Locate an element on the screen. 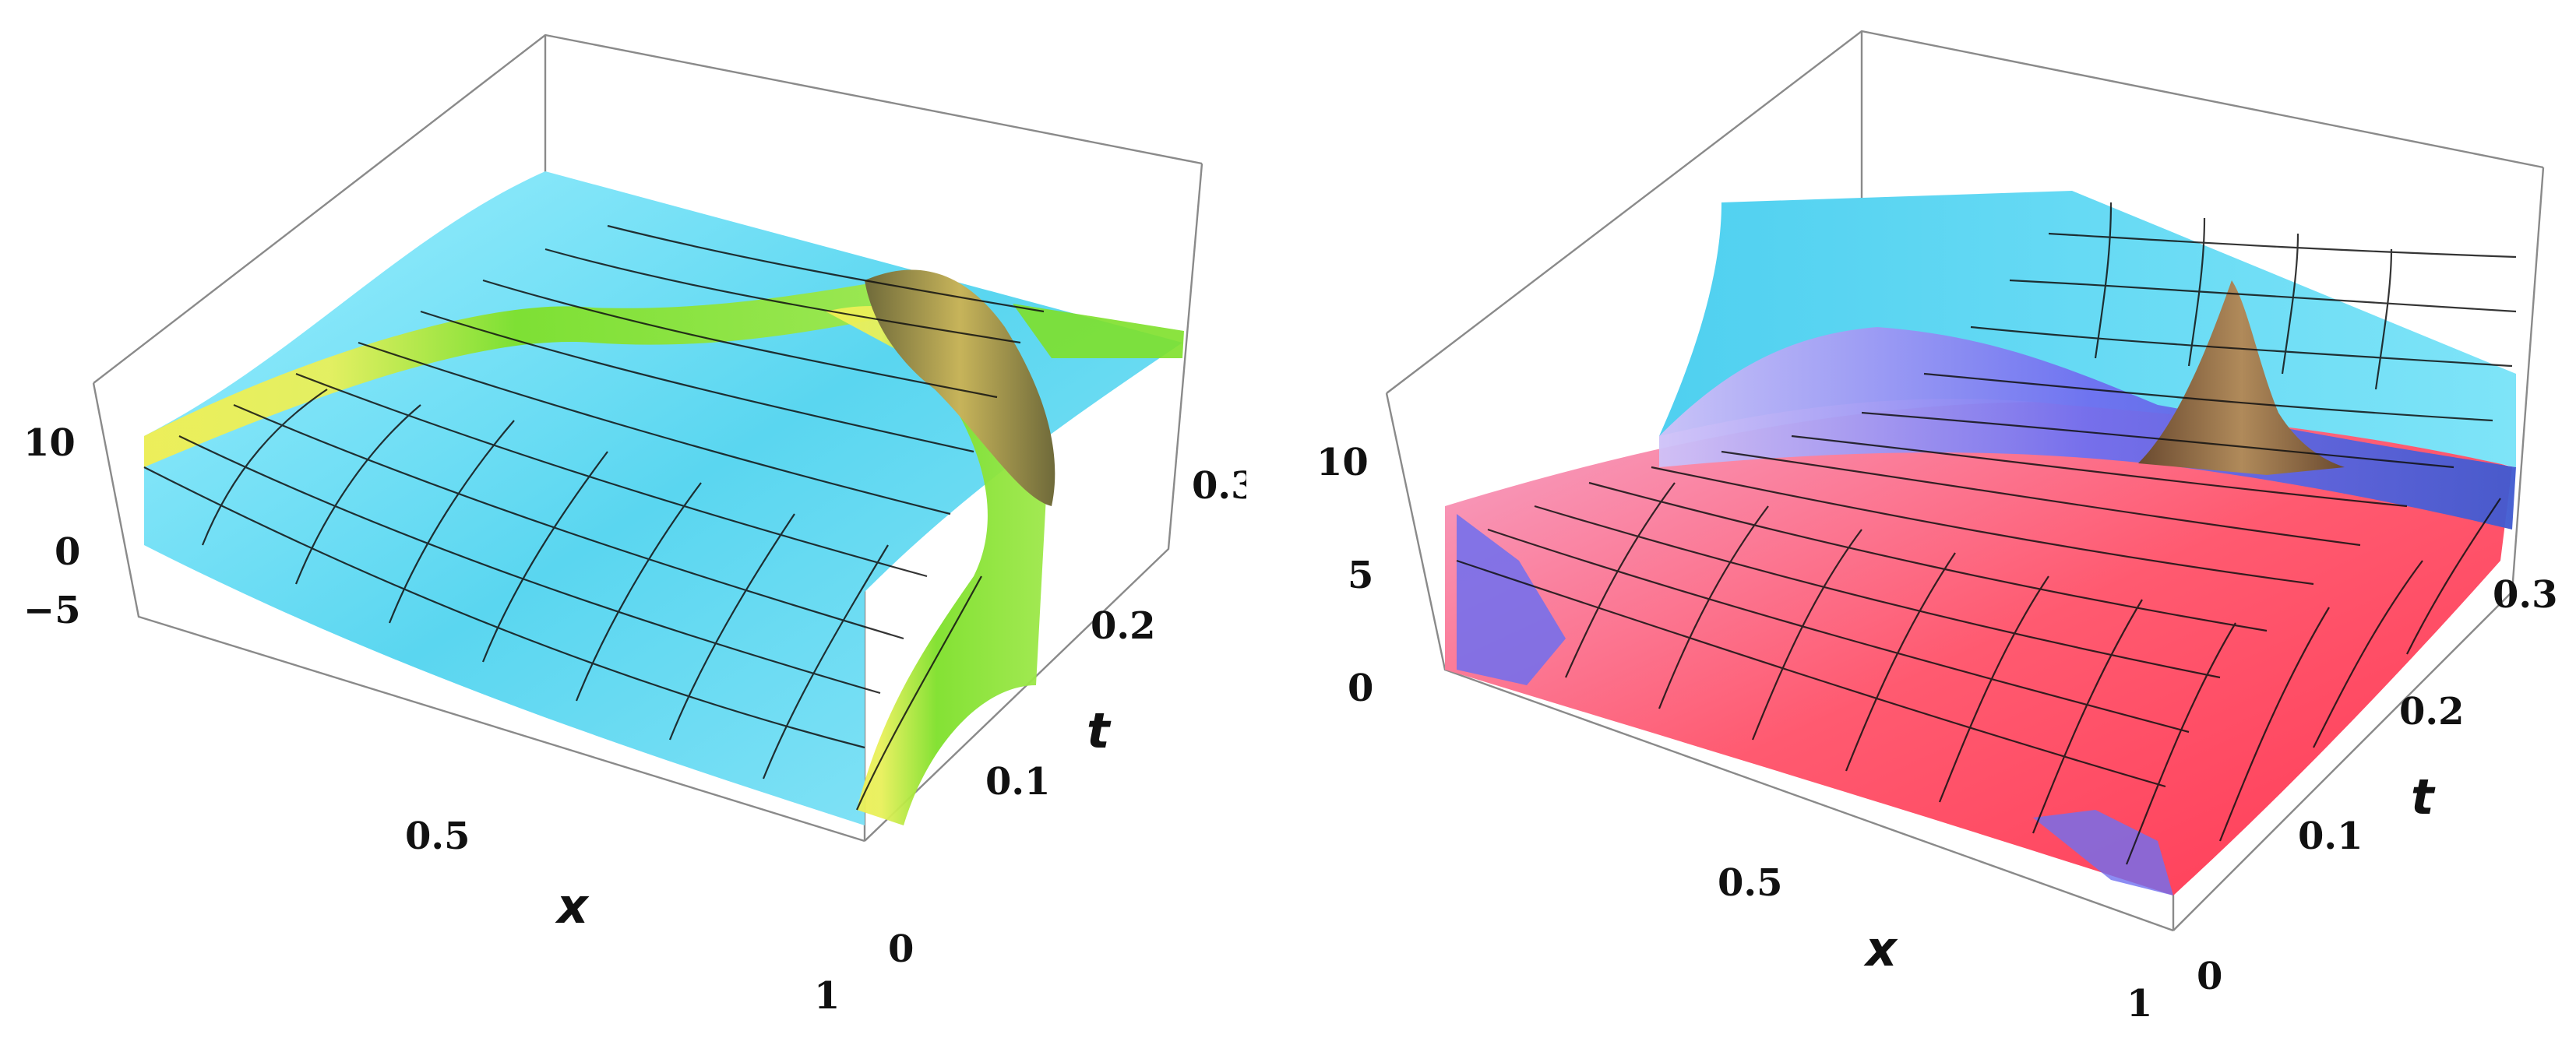 This screenshot has height=1038, width=2576. t-axis-right: 0 0.1 0.2 0.3 t is located at coordinates (2377, 785).